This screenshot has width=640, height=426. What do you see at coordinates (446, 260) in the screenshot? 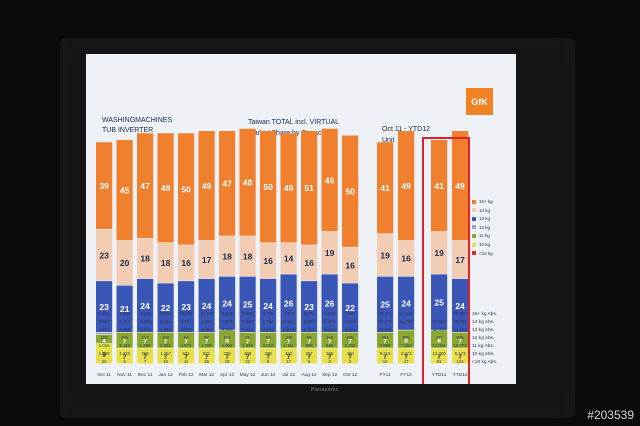
I see `ytd-highlight-box` at bounding box center [446, 260].